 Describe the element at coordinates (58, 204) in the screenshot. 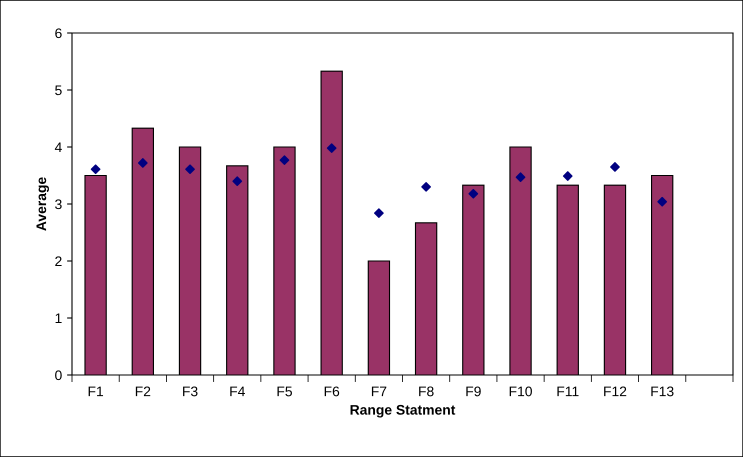

I see `y-tick-label: 3` at that location.